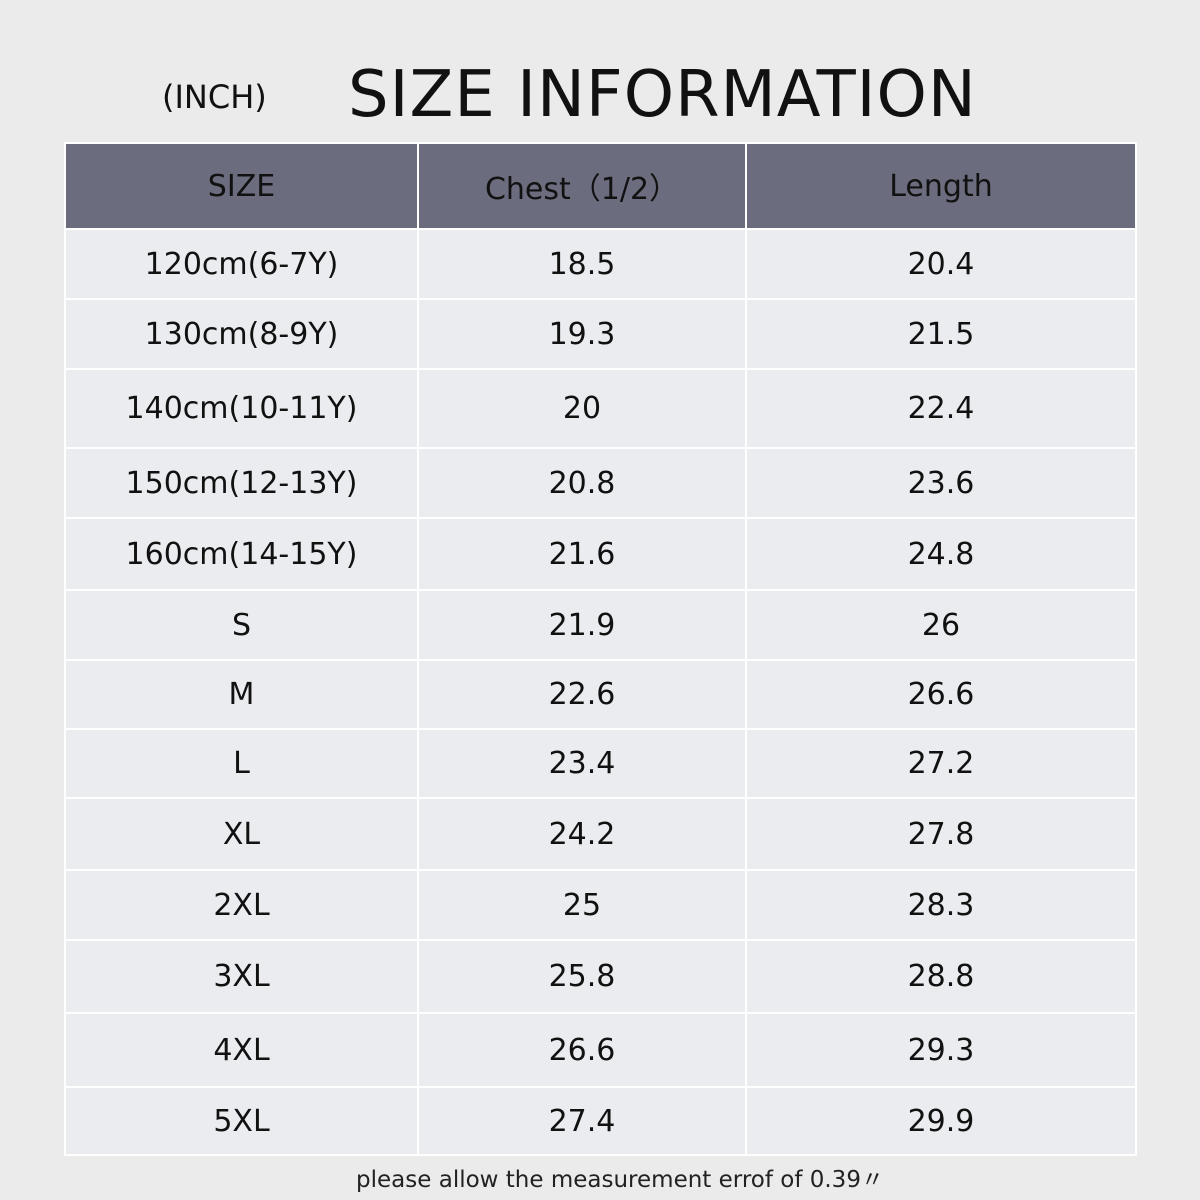  What do you see at coordinates (241, 905) in the screenshot?
I see `size-cell: 2XL` at bounding box center [241, 905].